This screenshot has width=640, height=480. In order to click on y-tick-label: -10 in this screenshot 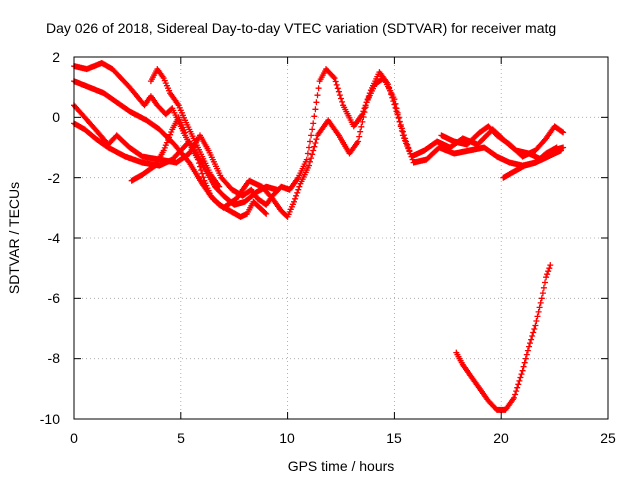, I will do `click(50, 419)`.